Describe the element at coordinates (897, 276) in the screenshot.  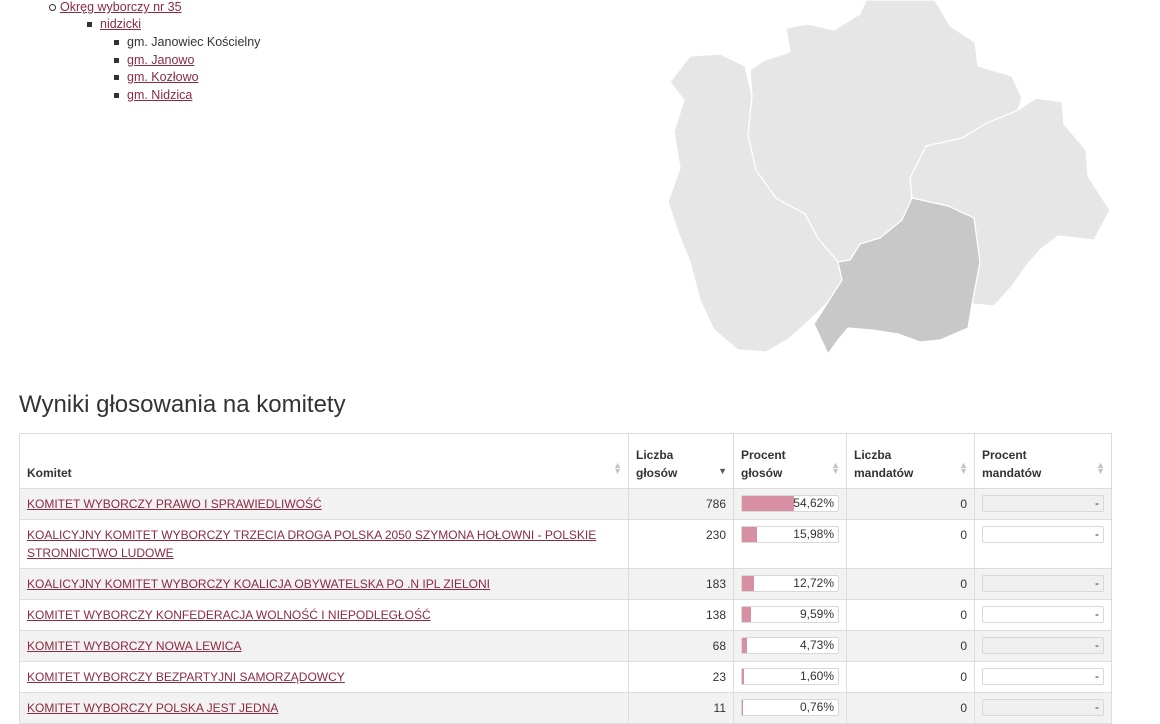
I see `map-region-selected` at that location.